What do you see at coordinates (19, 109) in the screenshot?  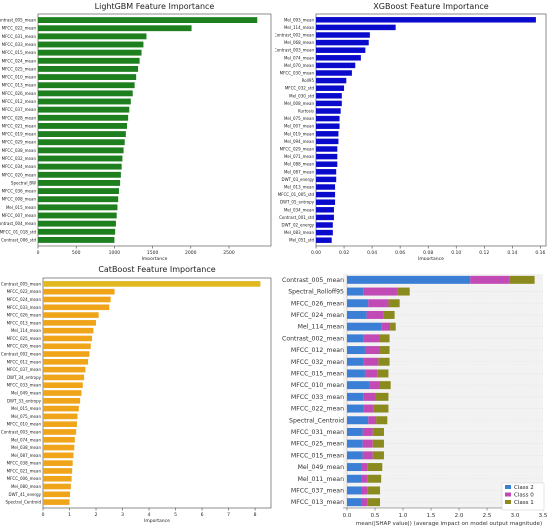 I see `y-tick-label: MFCC_037_mean` at bounding box center [19, 109].